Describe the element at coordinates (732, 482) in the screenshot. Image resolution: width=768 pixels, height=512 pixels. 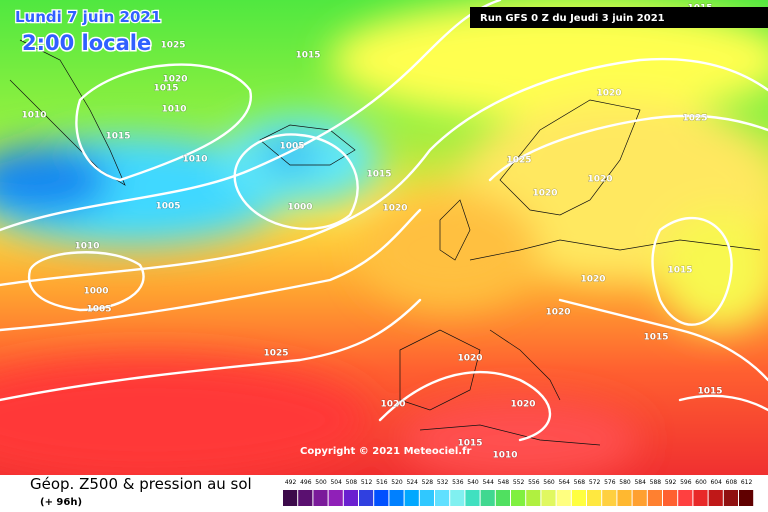
I see `colorbar-label: 608` at that location.